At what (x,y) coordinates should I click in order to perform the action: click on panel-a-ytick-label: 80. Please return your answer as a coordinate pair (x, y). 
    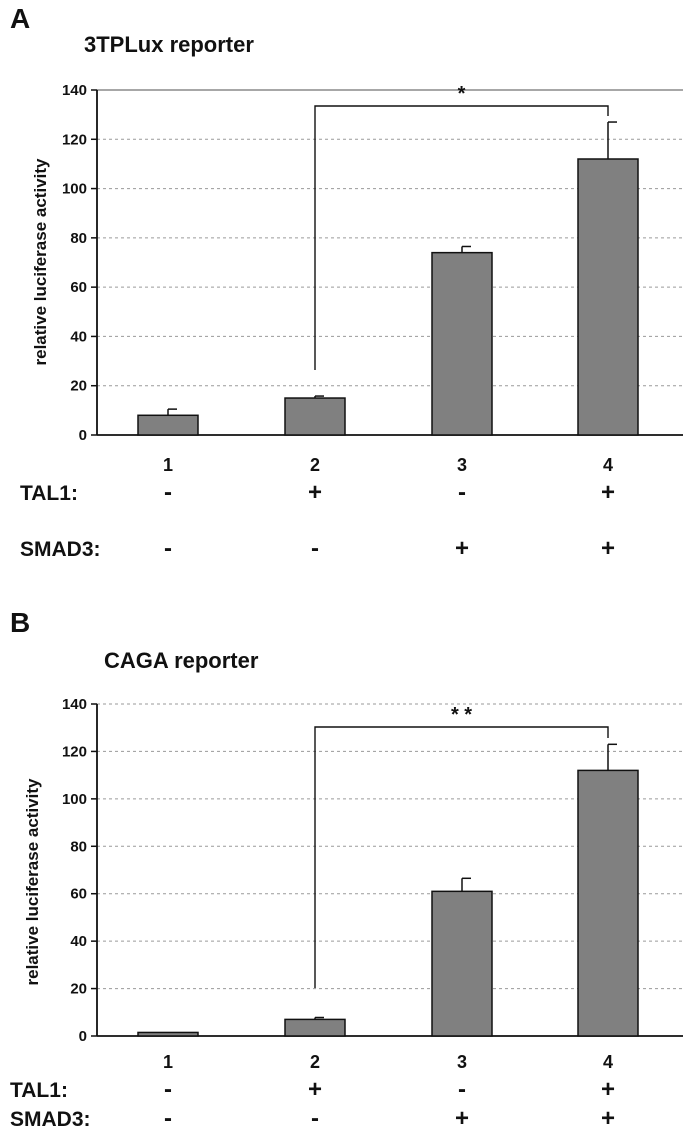
    Looking at the image, I should click on (78, 238).